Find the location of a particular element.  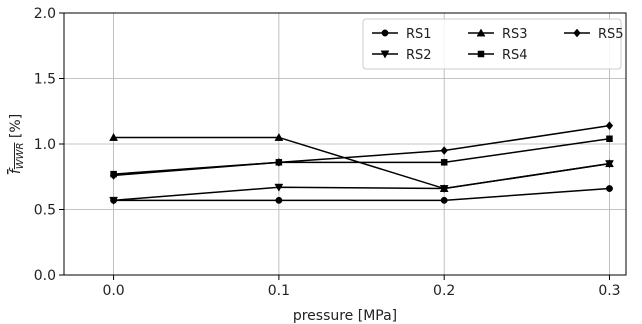

x-tick-label: 0.2 is located at coordinates (444, 291).